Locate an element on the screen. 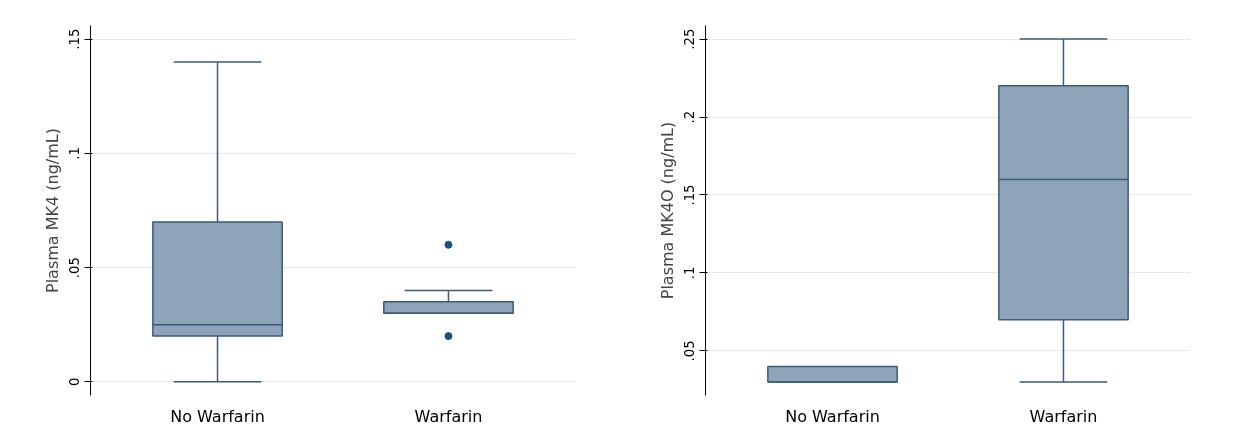 This screenshot has height=445, width=1235. y-axis-title: Plasma MK4 (ng/mL) is located at coordinates (52, 210).